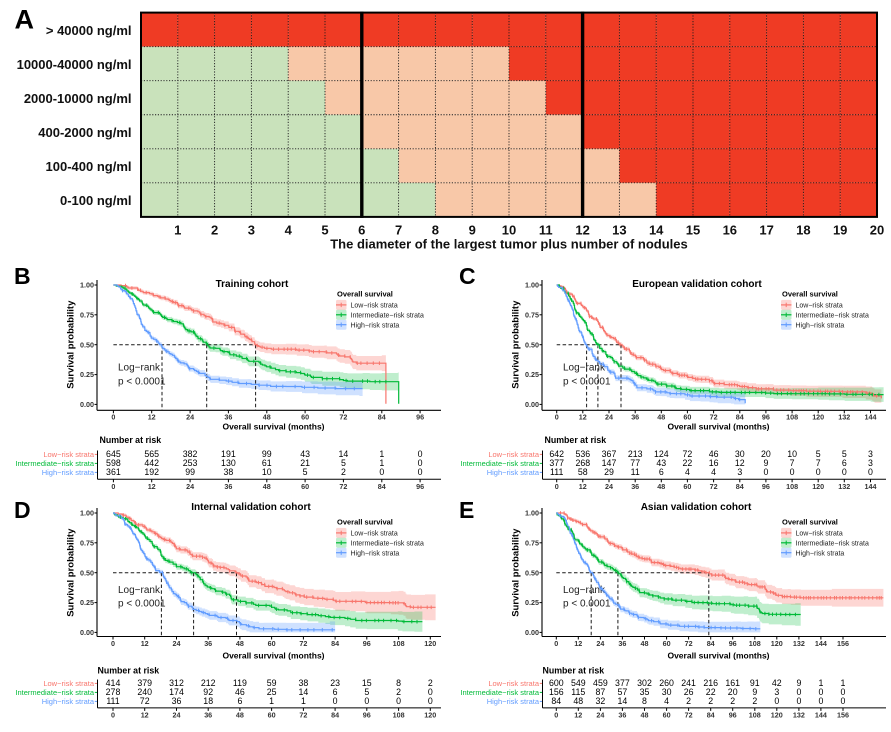 This screenshot has width=891, height=732. Describe the element at coordinates (601, 692) in the screenshot. I see `svg-text: 87` at that location.